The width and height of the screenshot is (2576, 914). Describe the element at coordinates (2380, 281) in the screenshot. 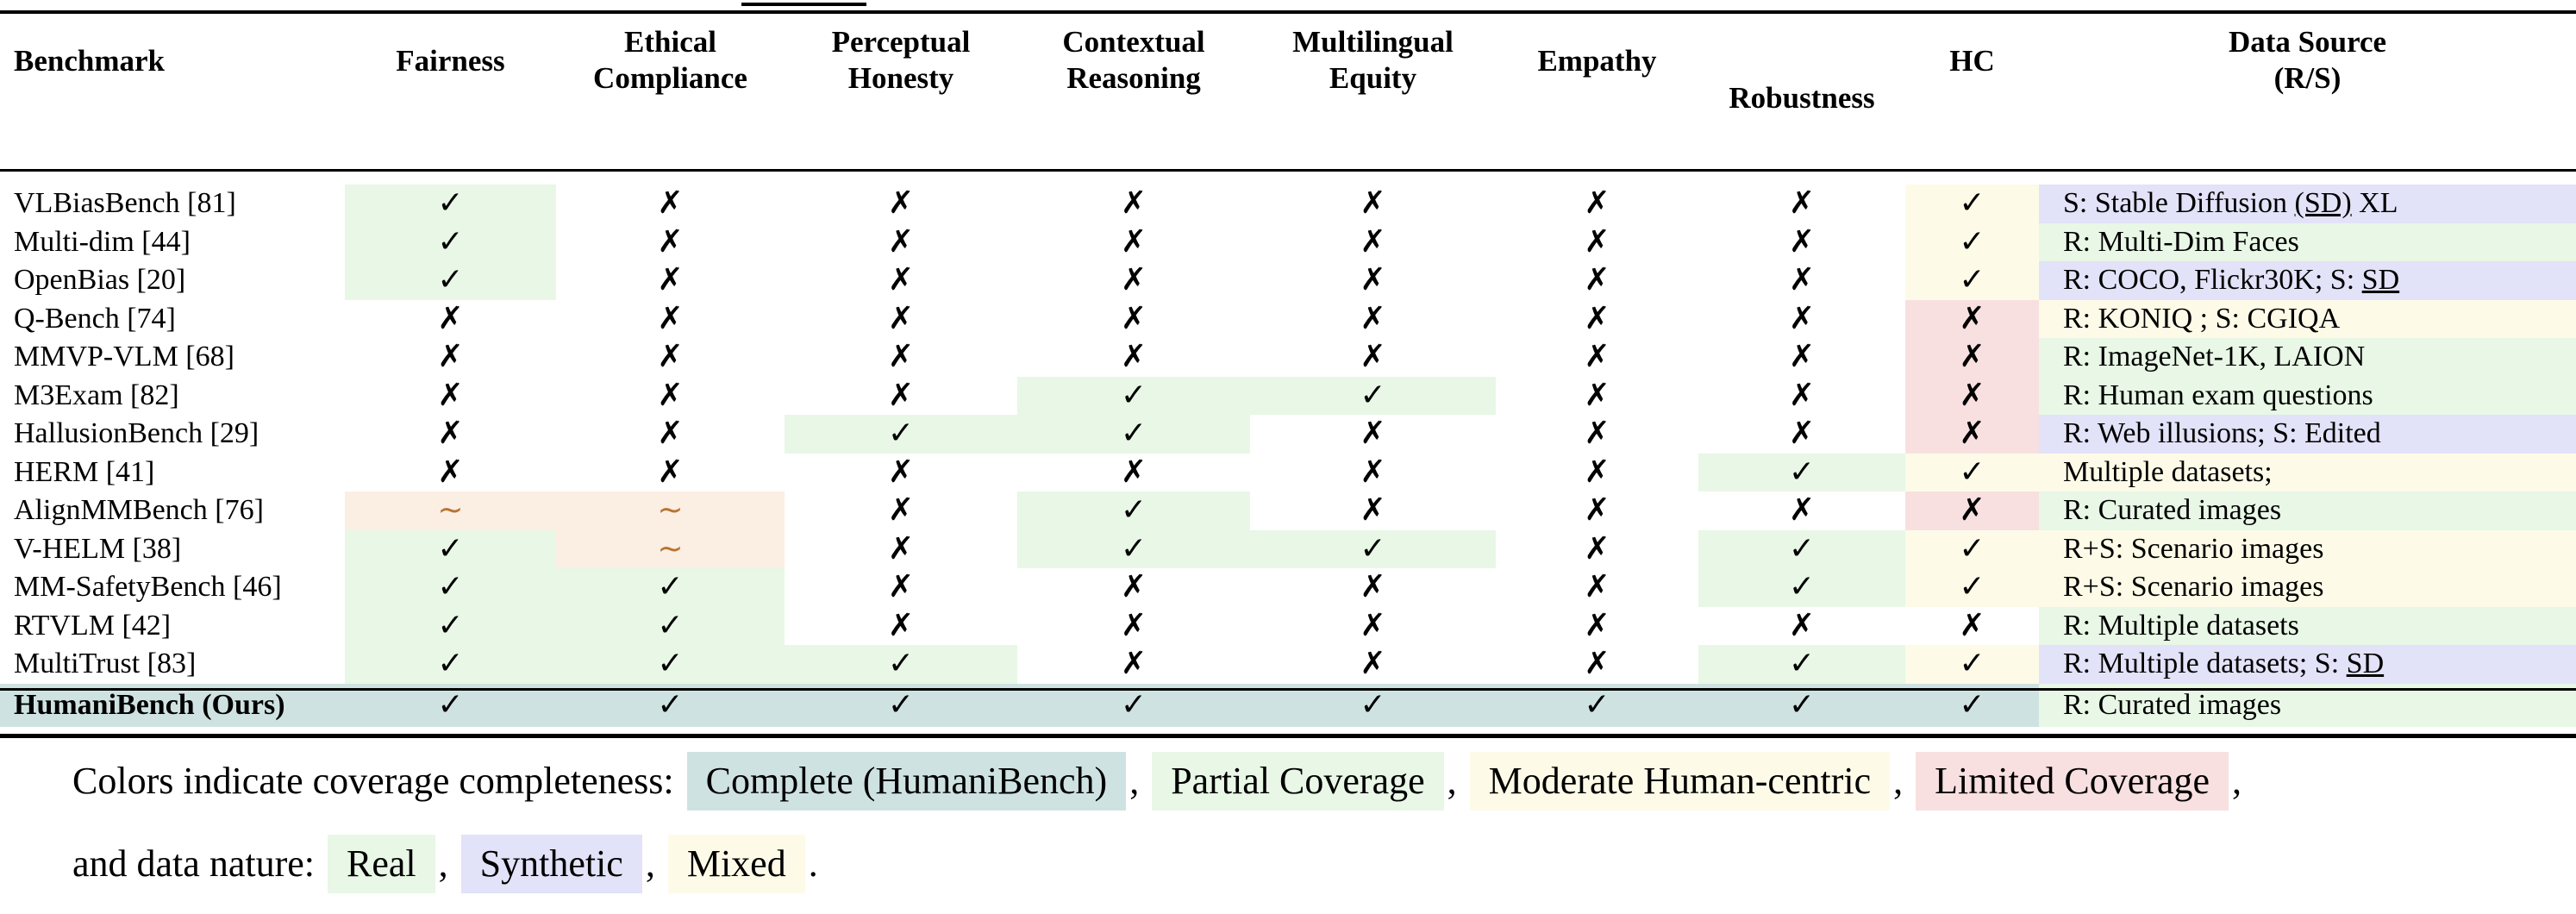

I see `data-source-text: SD` at that location.